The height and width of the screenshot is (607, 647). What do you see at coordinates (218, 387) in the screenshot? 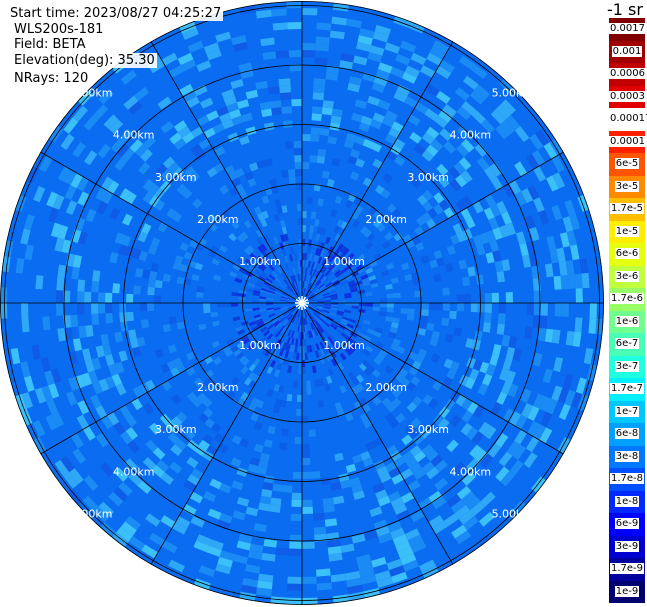
I see `range-ring-label: 2.00km` at bounding box center [218, 387].